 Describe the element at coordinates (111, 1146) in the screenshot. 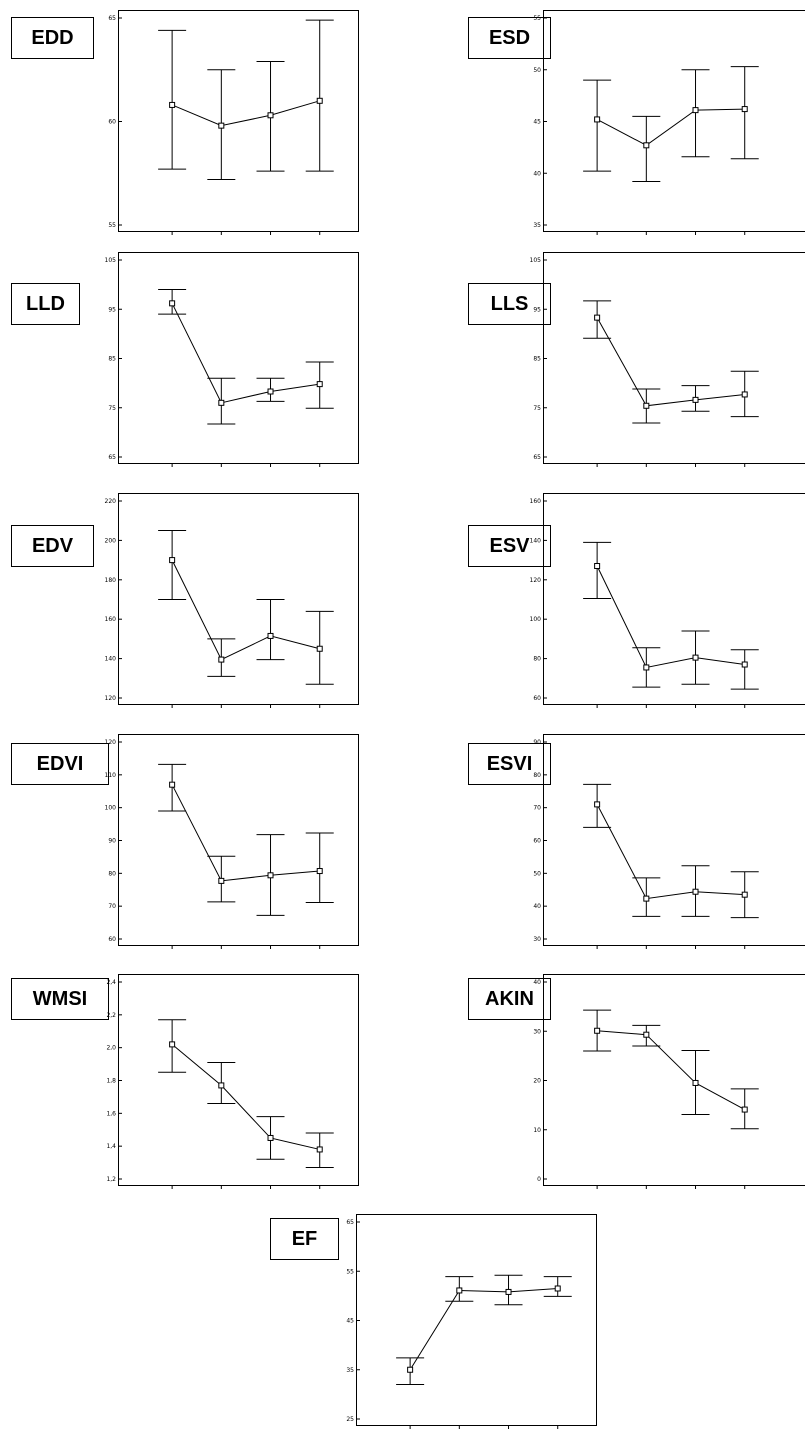

I see `y-tick-label: 1,4` at that location.